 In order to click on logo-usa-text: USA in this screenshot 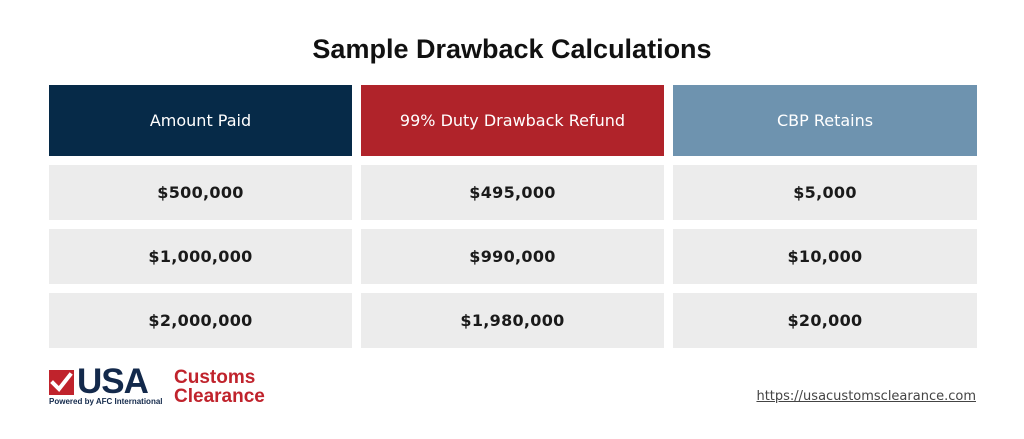, I will do `click(113, 381)`.